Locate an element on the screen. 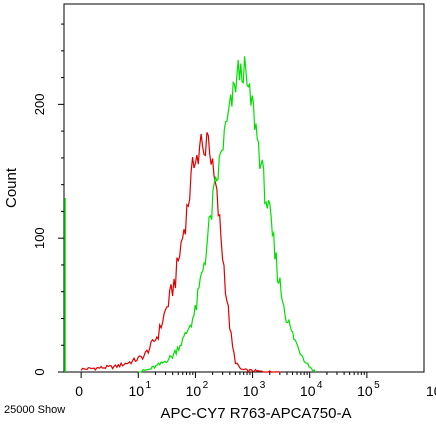 The height and width of the screenshot is (429, 436). x-tick-exponent: 5 is located at coordinates (377, 385).